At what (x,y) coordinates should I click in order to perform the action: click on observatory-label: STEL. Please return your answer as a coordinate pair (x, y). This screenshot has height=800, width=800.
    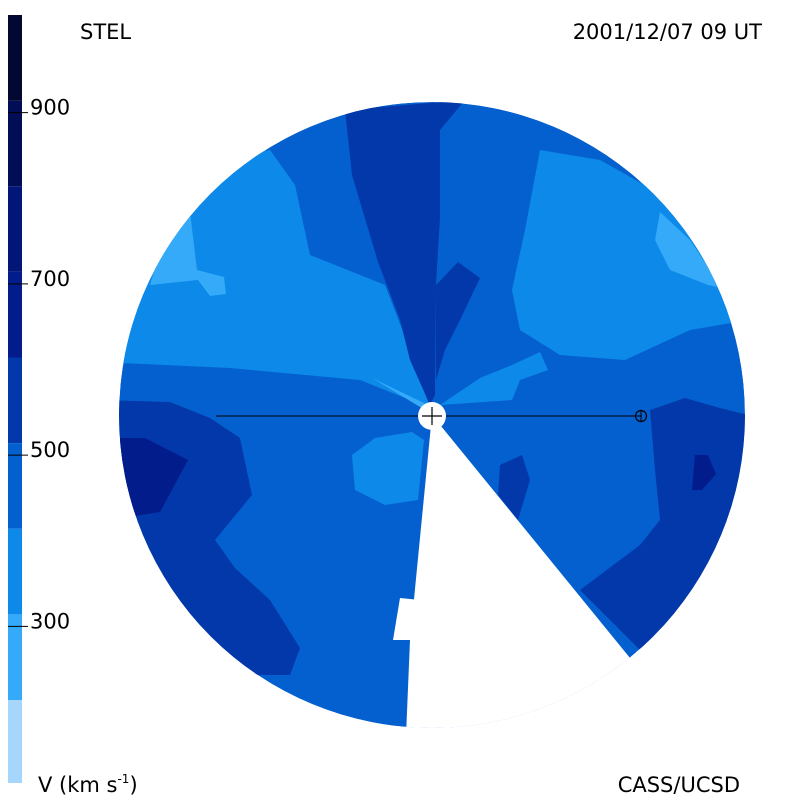
    Looking at the image, I should click on (106, 32).